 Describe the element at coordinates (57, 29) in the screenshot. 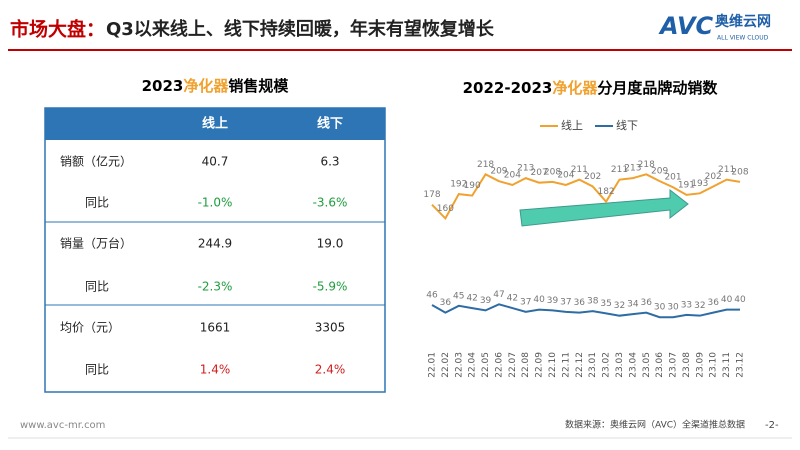

I see `title-lead: 市场大盘：` at that location.